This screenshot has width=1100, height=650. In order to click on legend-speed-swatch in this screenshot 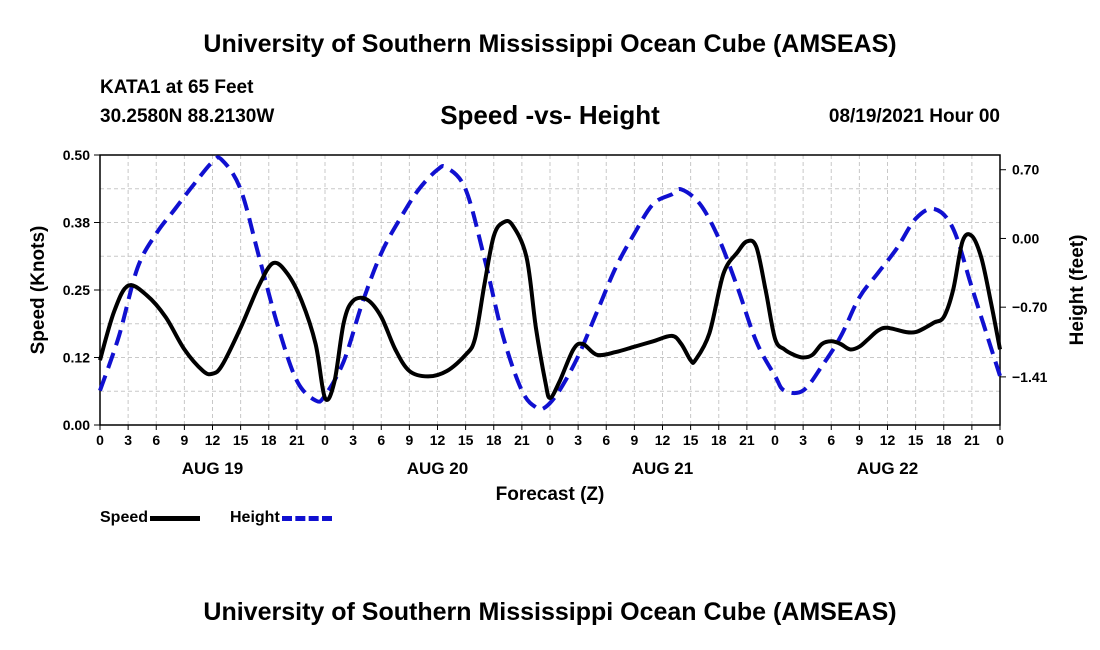, I will do `click(175, 518)`.